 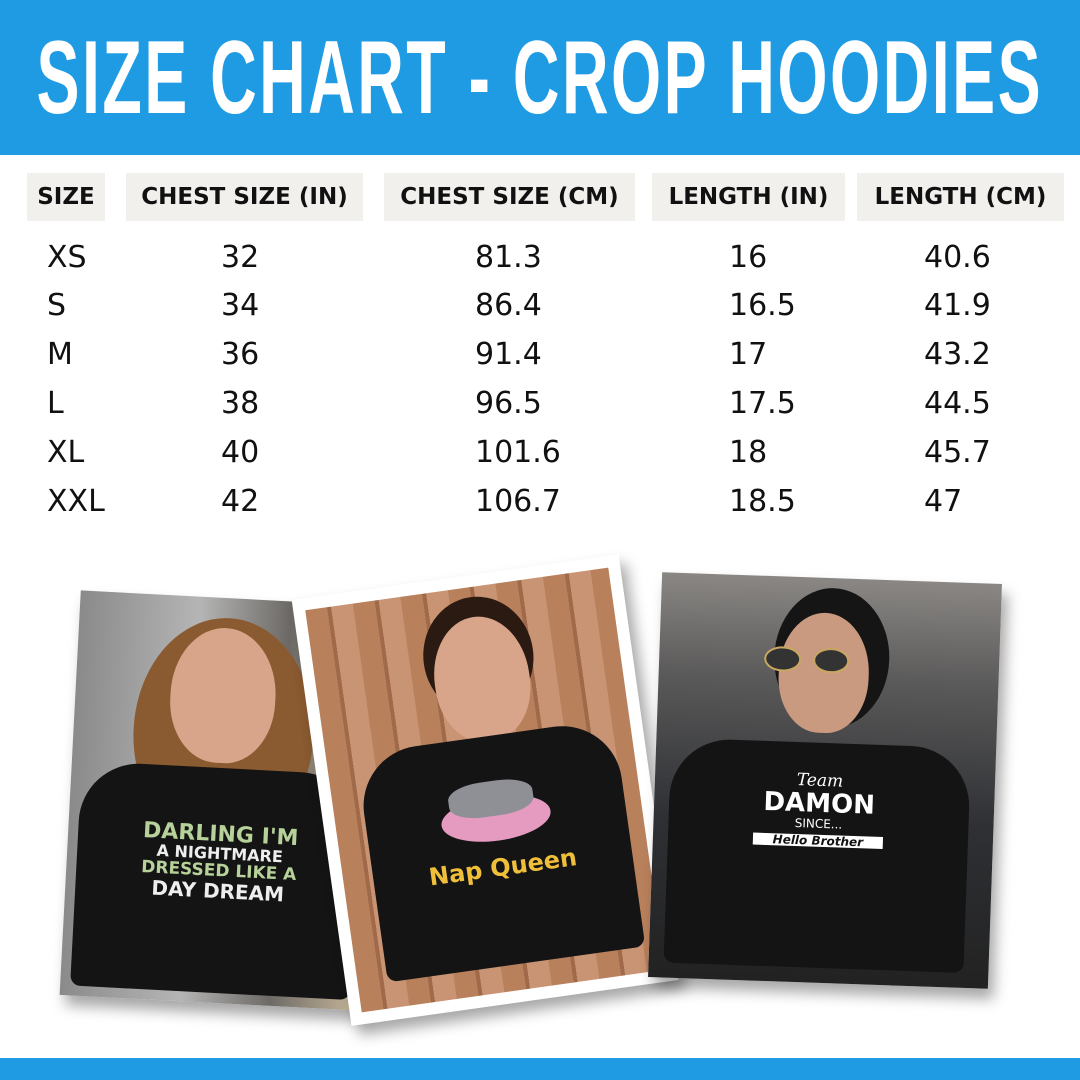 What do you see at coordinates (508, 305) in the screenshot?
I see `table-cell: 86.4` at bounding box center [508, 305].